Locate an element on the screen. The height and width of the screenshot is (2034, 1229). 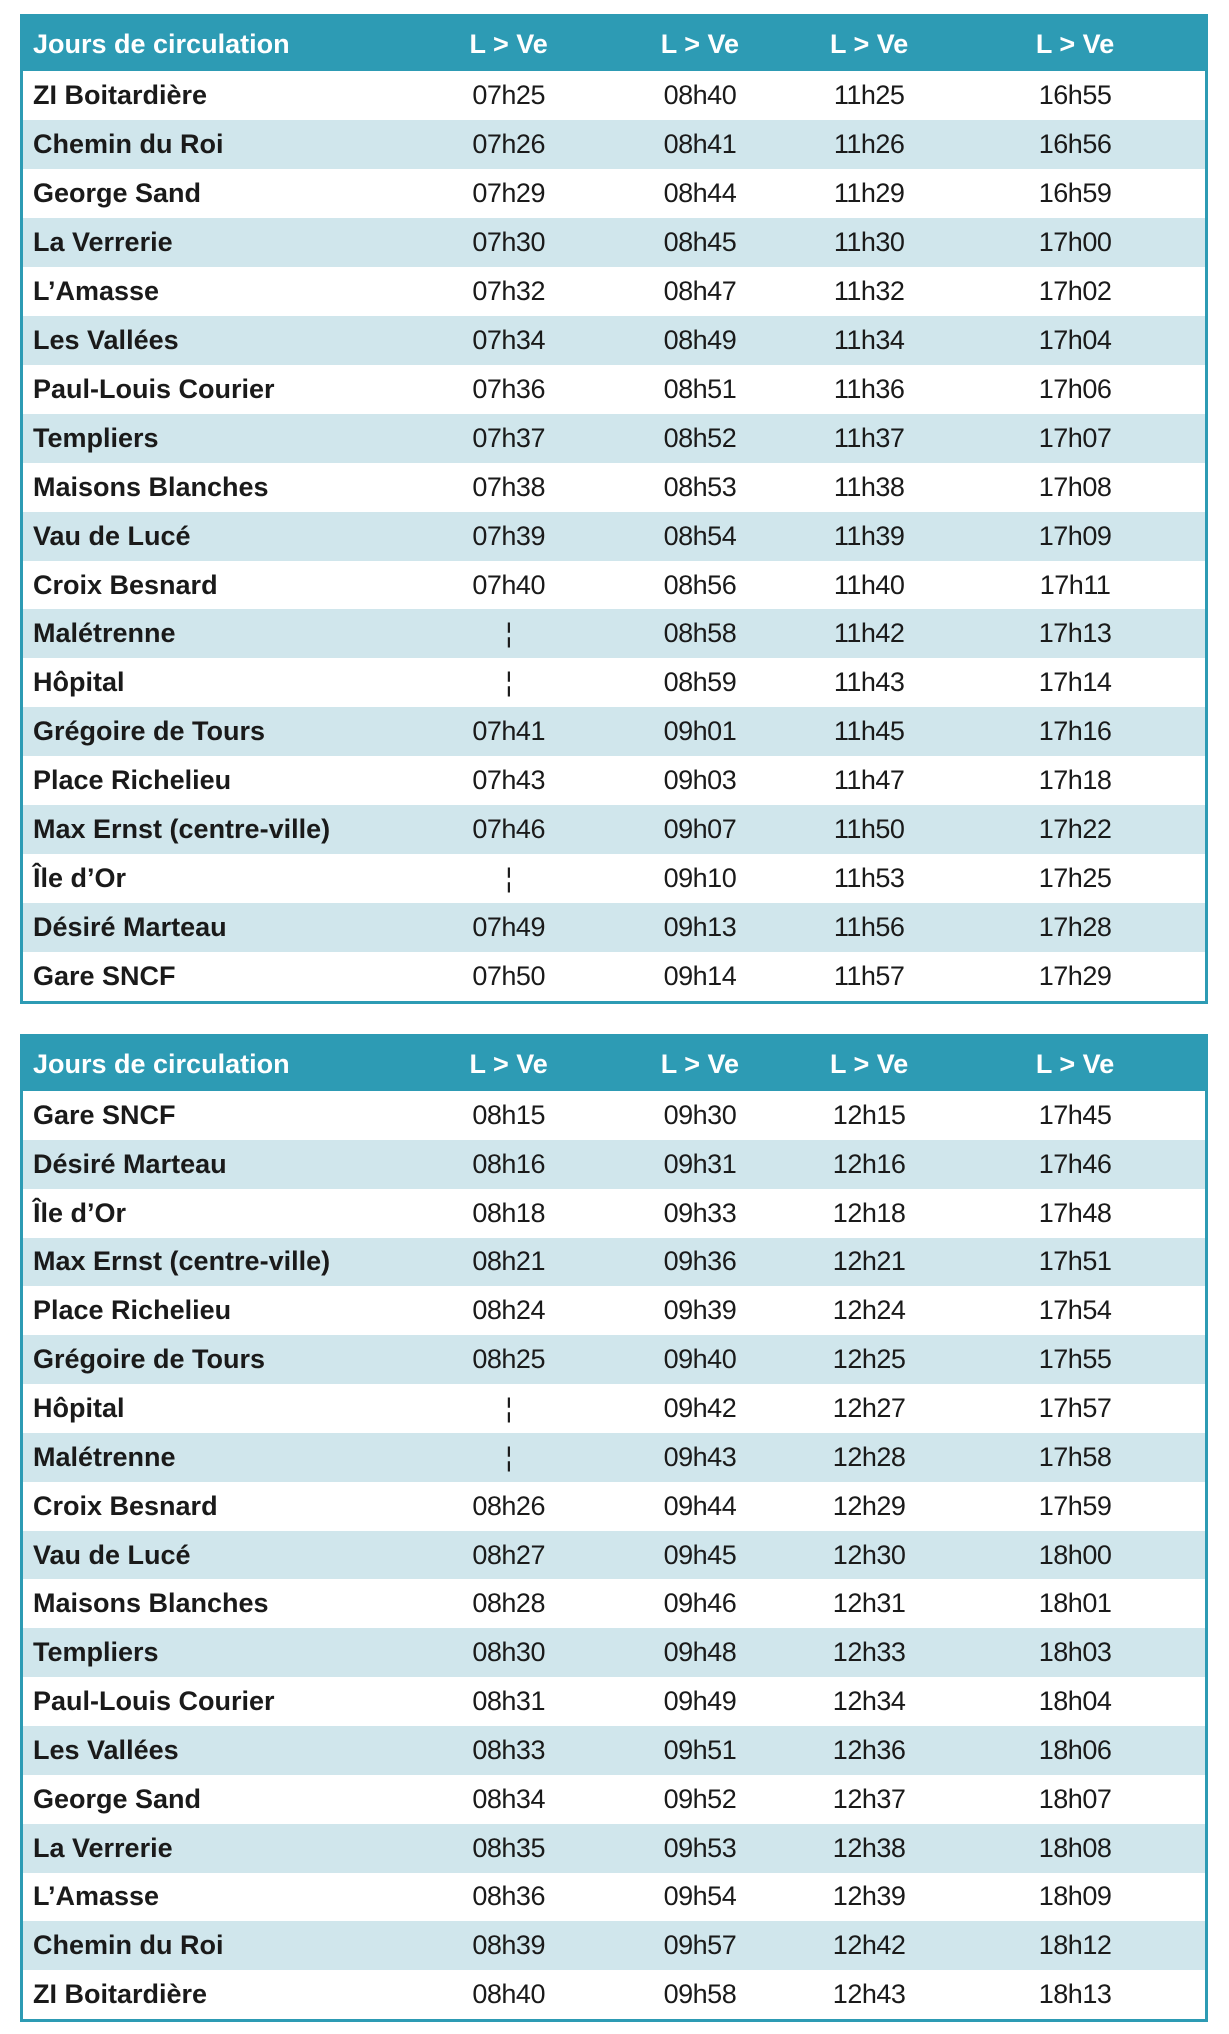
departure-time: 07h30 is located at coordinates (508, 241).